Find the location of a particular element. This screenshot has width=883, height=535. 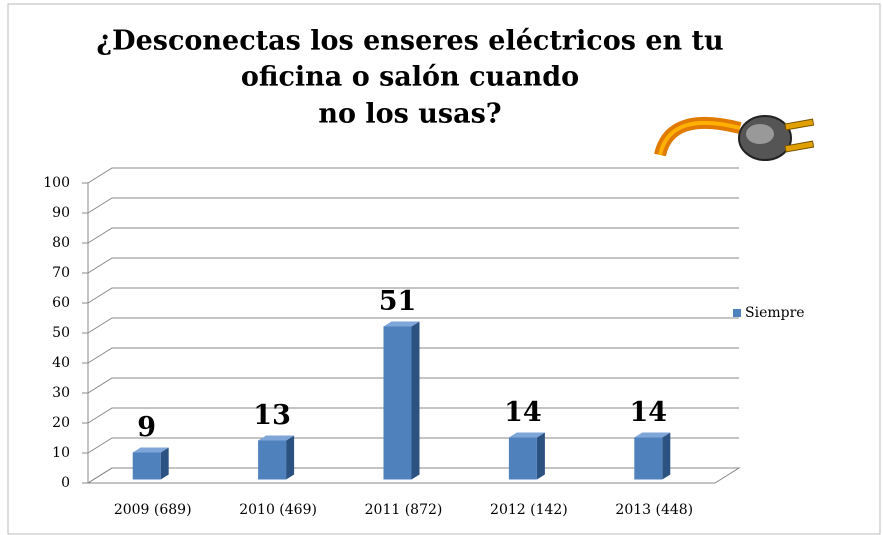

y-tick-label: 60 is located at coordinates (61, 303).